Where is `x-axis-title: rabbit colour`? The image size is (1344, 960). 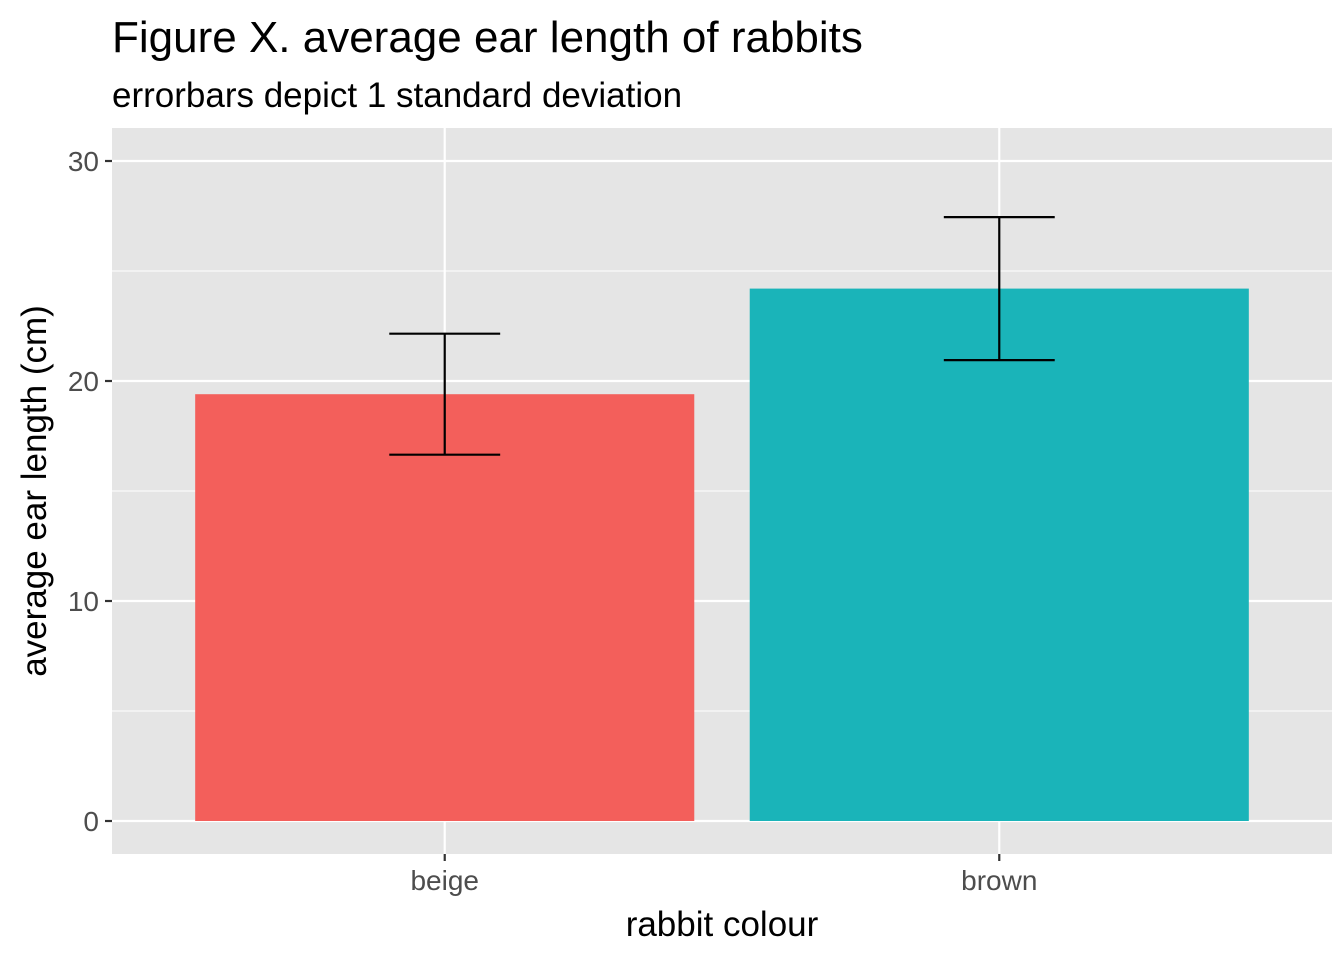
x-axis-title: rabbit colour is located at coordinates (722, 924).